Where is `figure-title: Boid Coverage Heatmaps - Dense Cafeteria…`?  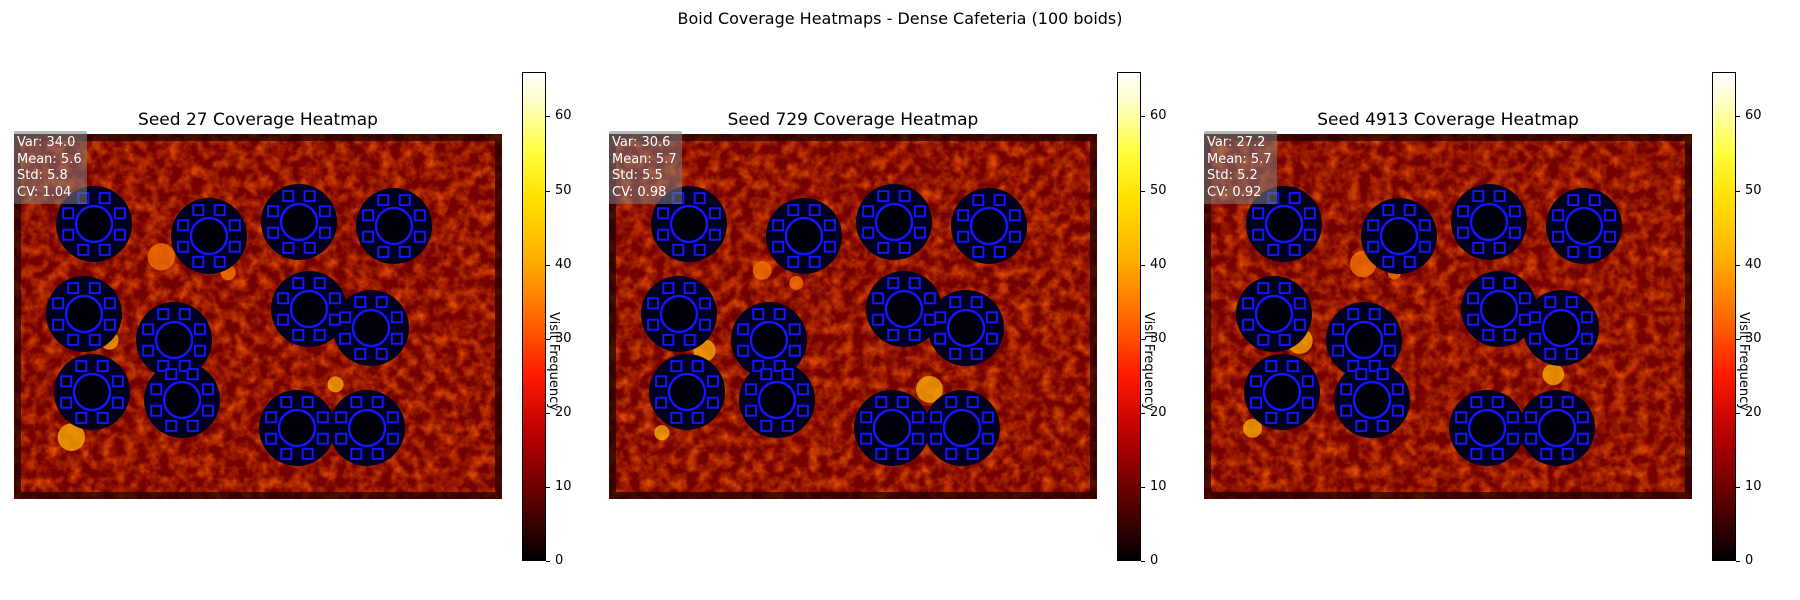
figure-title: Boid Coverage Heatmaps - Dense Cafeteria… is located at coordinates (900, 18).